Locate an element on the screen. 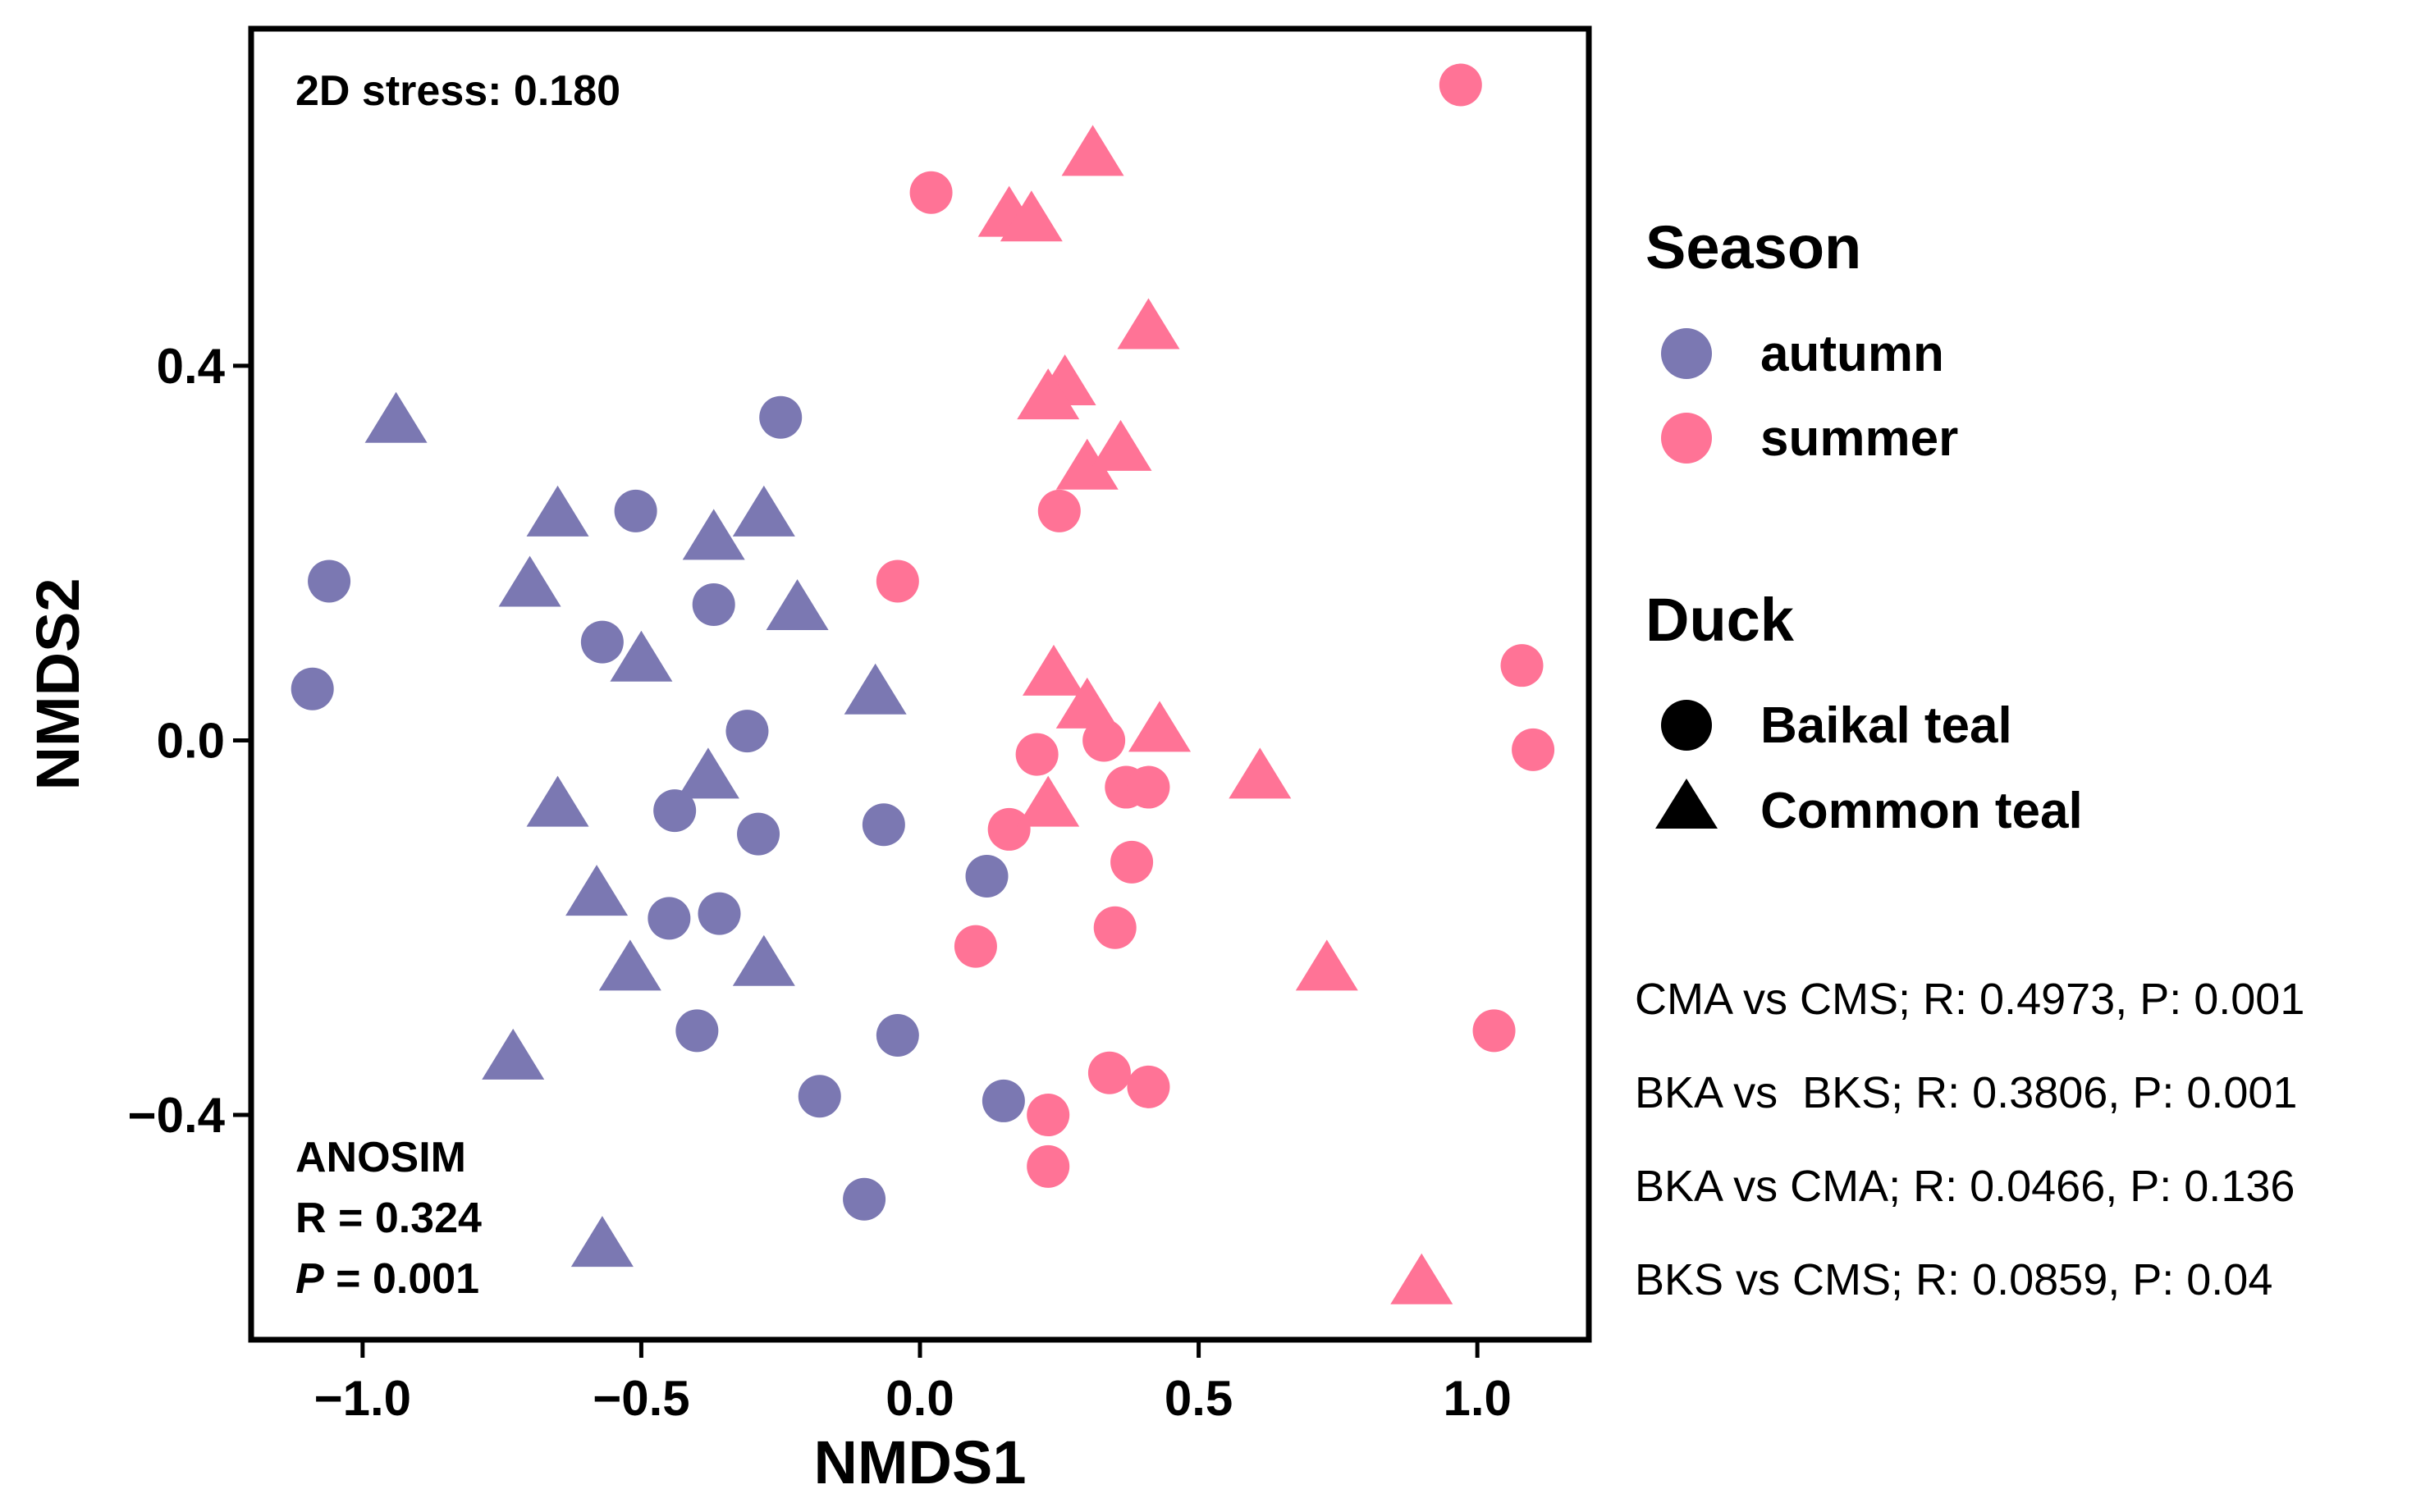  comparison-3: BKA vs CMA; R: 0.0466, P: 0.136 is located at coordinates (1965, 1186).